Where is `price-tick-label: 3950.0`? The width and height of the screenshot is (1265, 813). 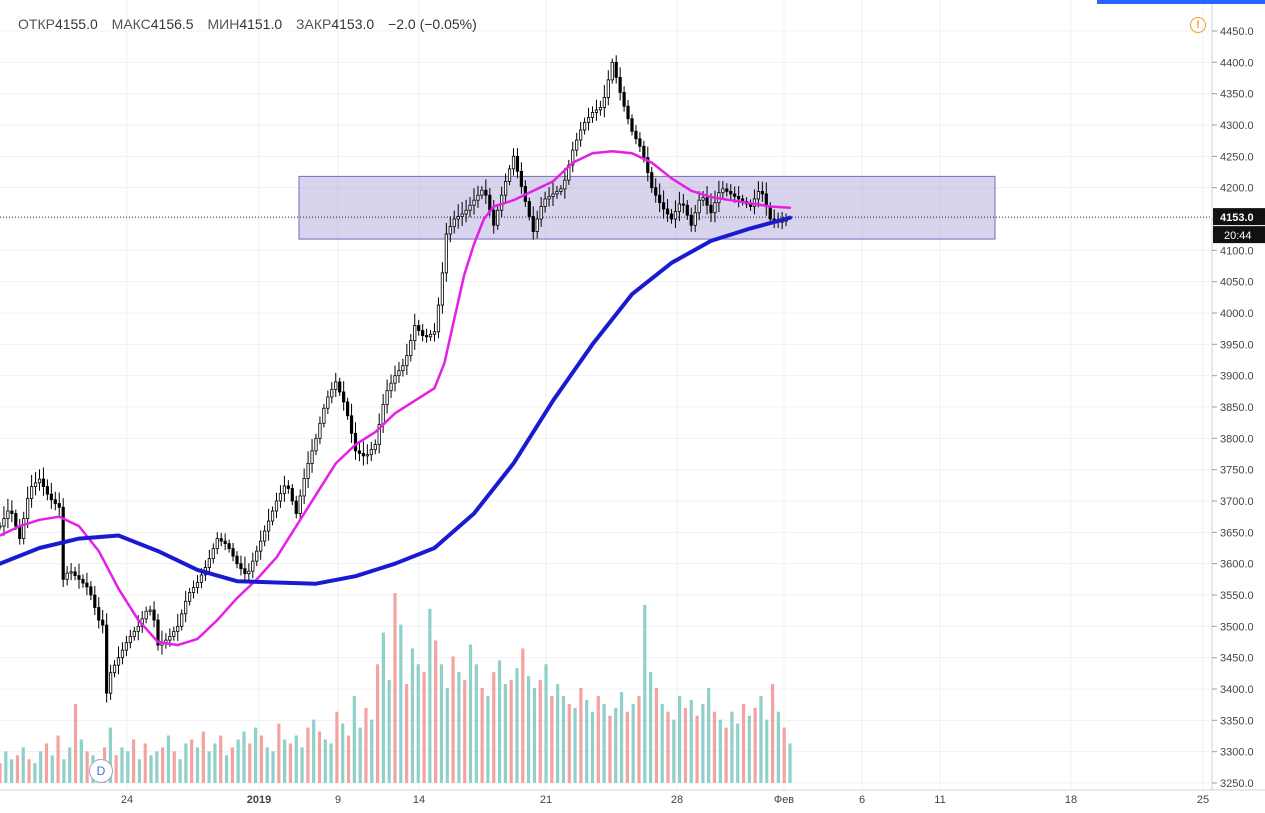 price-tick-label: 3950.0 is located at coordinates (1237, 345).